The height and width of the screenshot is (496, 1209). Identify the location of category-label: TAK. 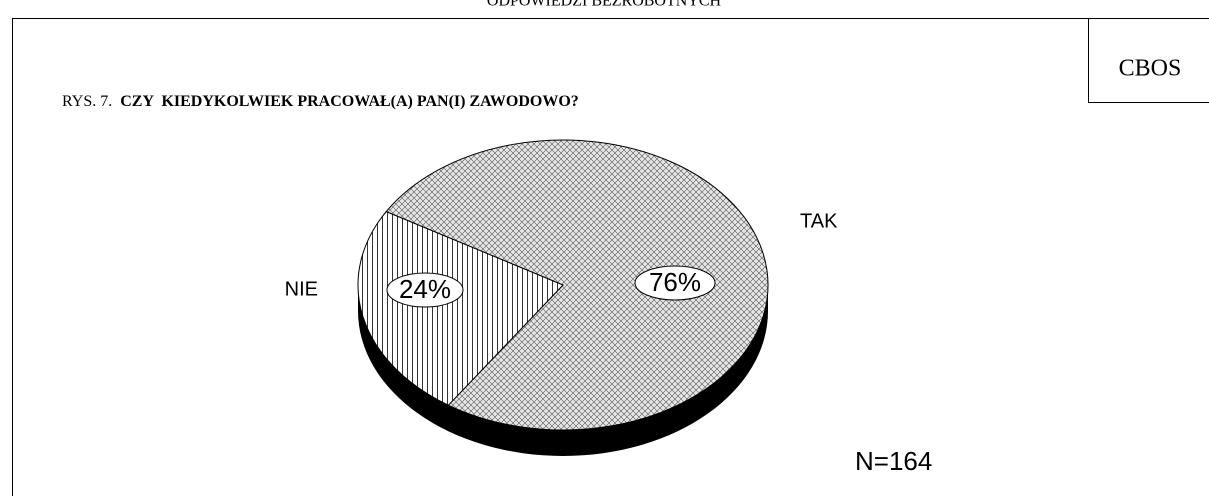
(819, 221).